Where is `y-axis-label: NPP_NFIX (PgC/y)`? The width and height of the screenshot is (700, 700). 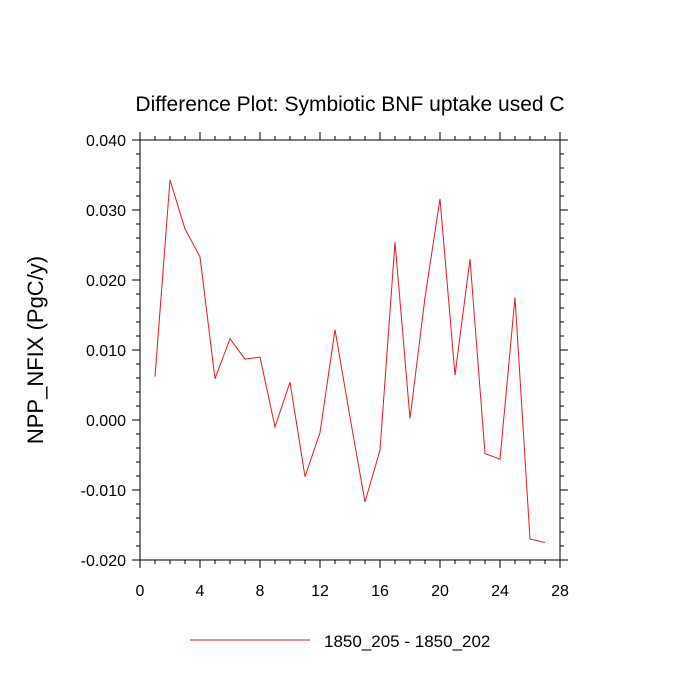
y-axis-label: NPP_NFIX (PgC/y) is located at coordinates (35, 350).